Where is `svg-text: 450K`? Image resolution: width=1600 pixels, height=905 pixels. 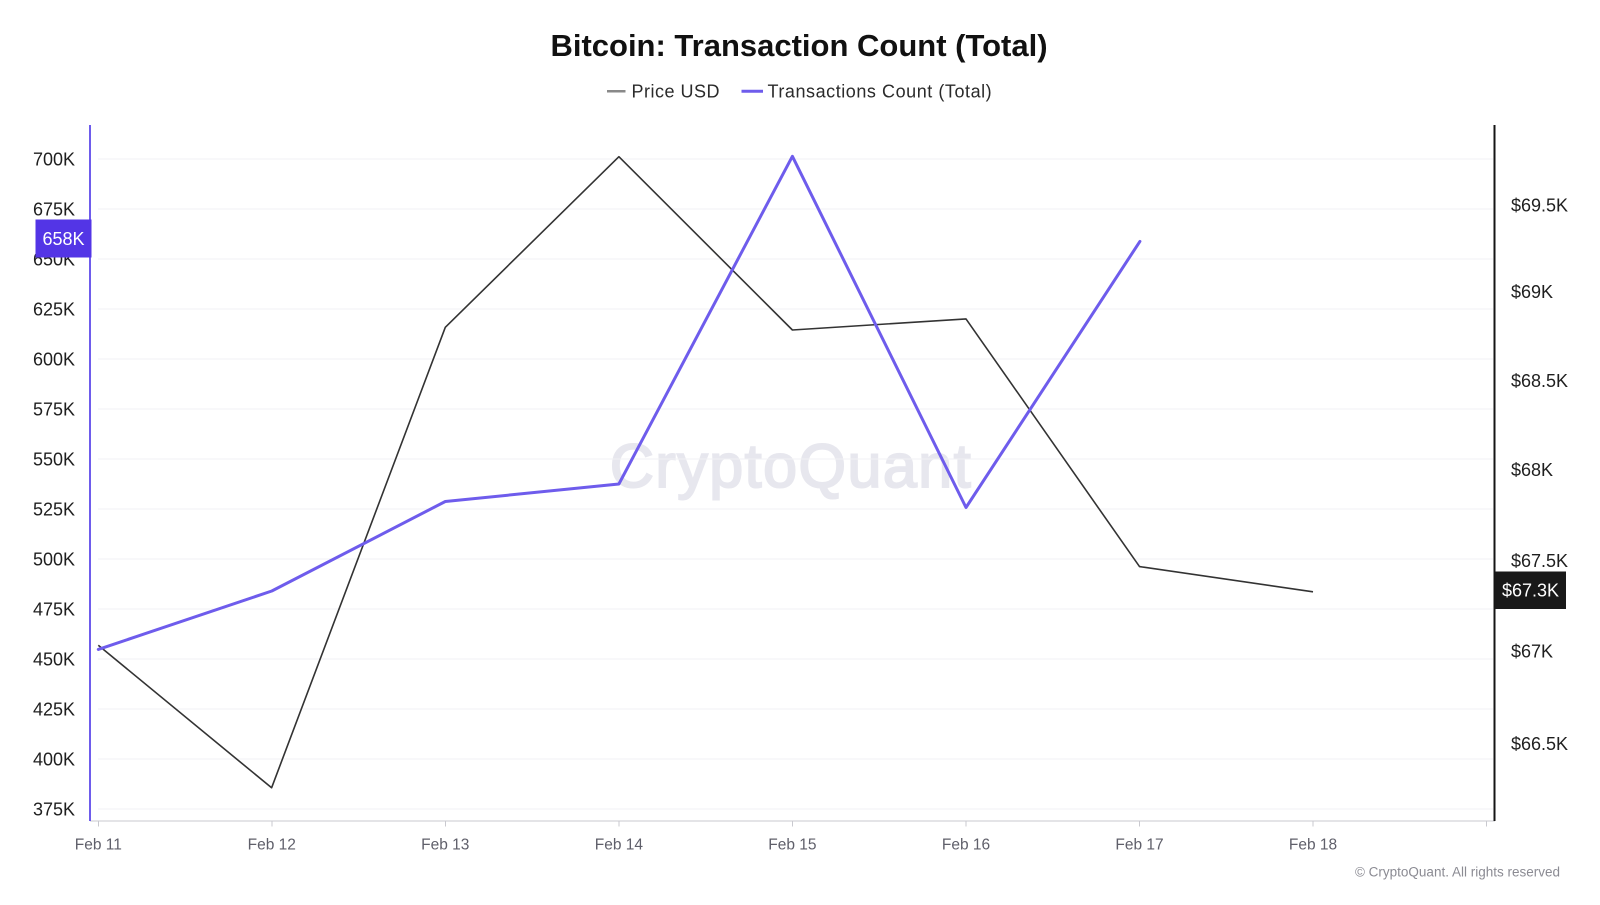
svg-text: 450K is located at coordinates (54, 659).